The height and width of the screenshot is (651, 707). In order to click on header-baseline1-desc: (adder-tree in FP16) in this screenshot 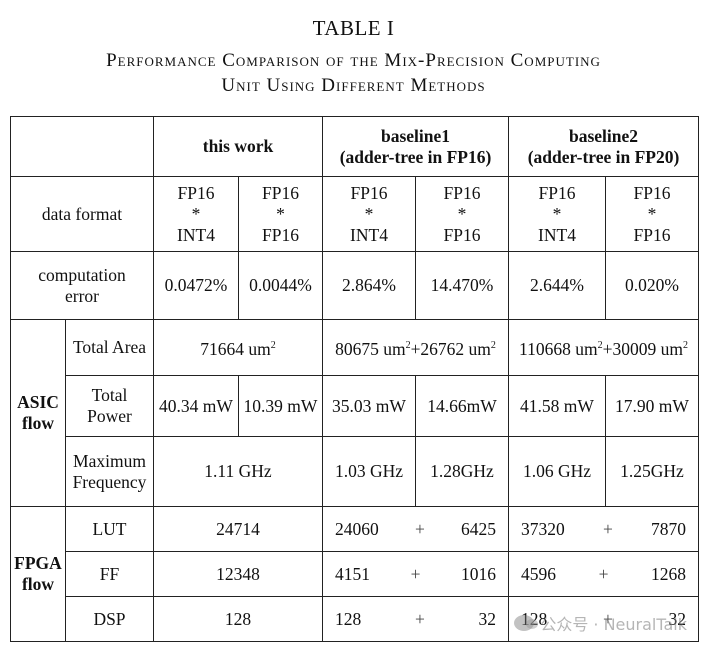, I will do `click(415, 156)`.